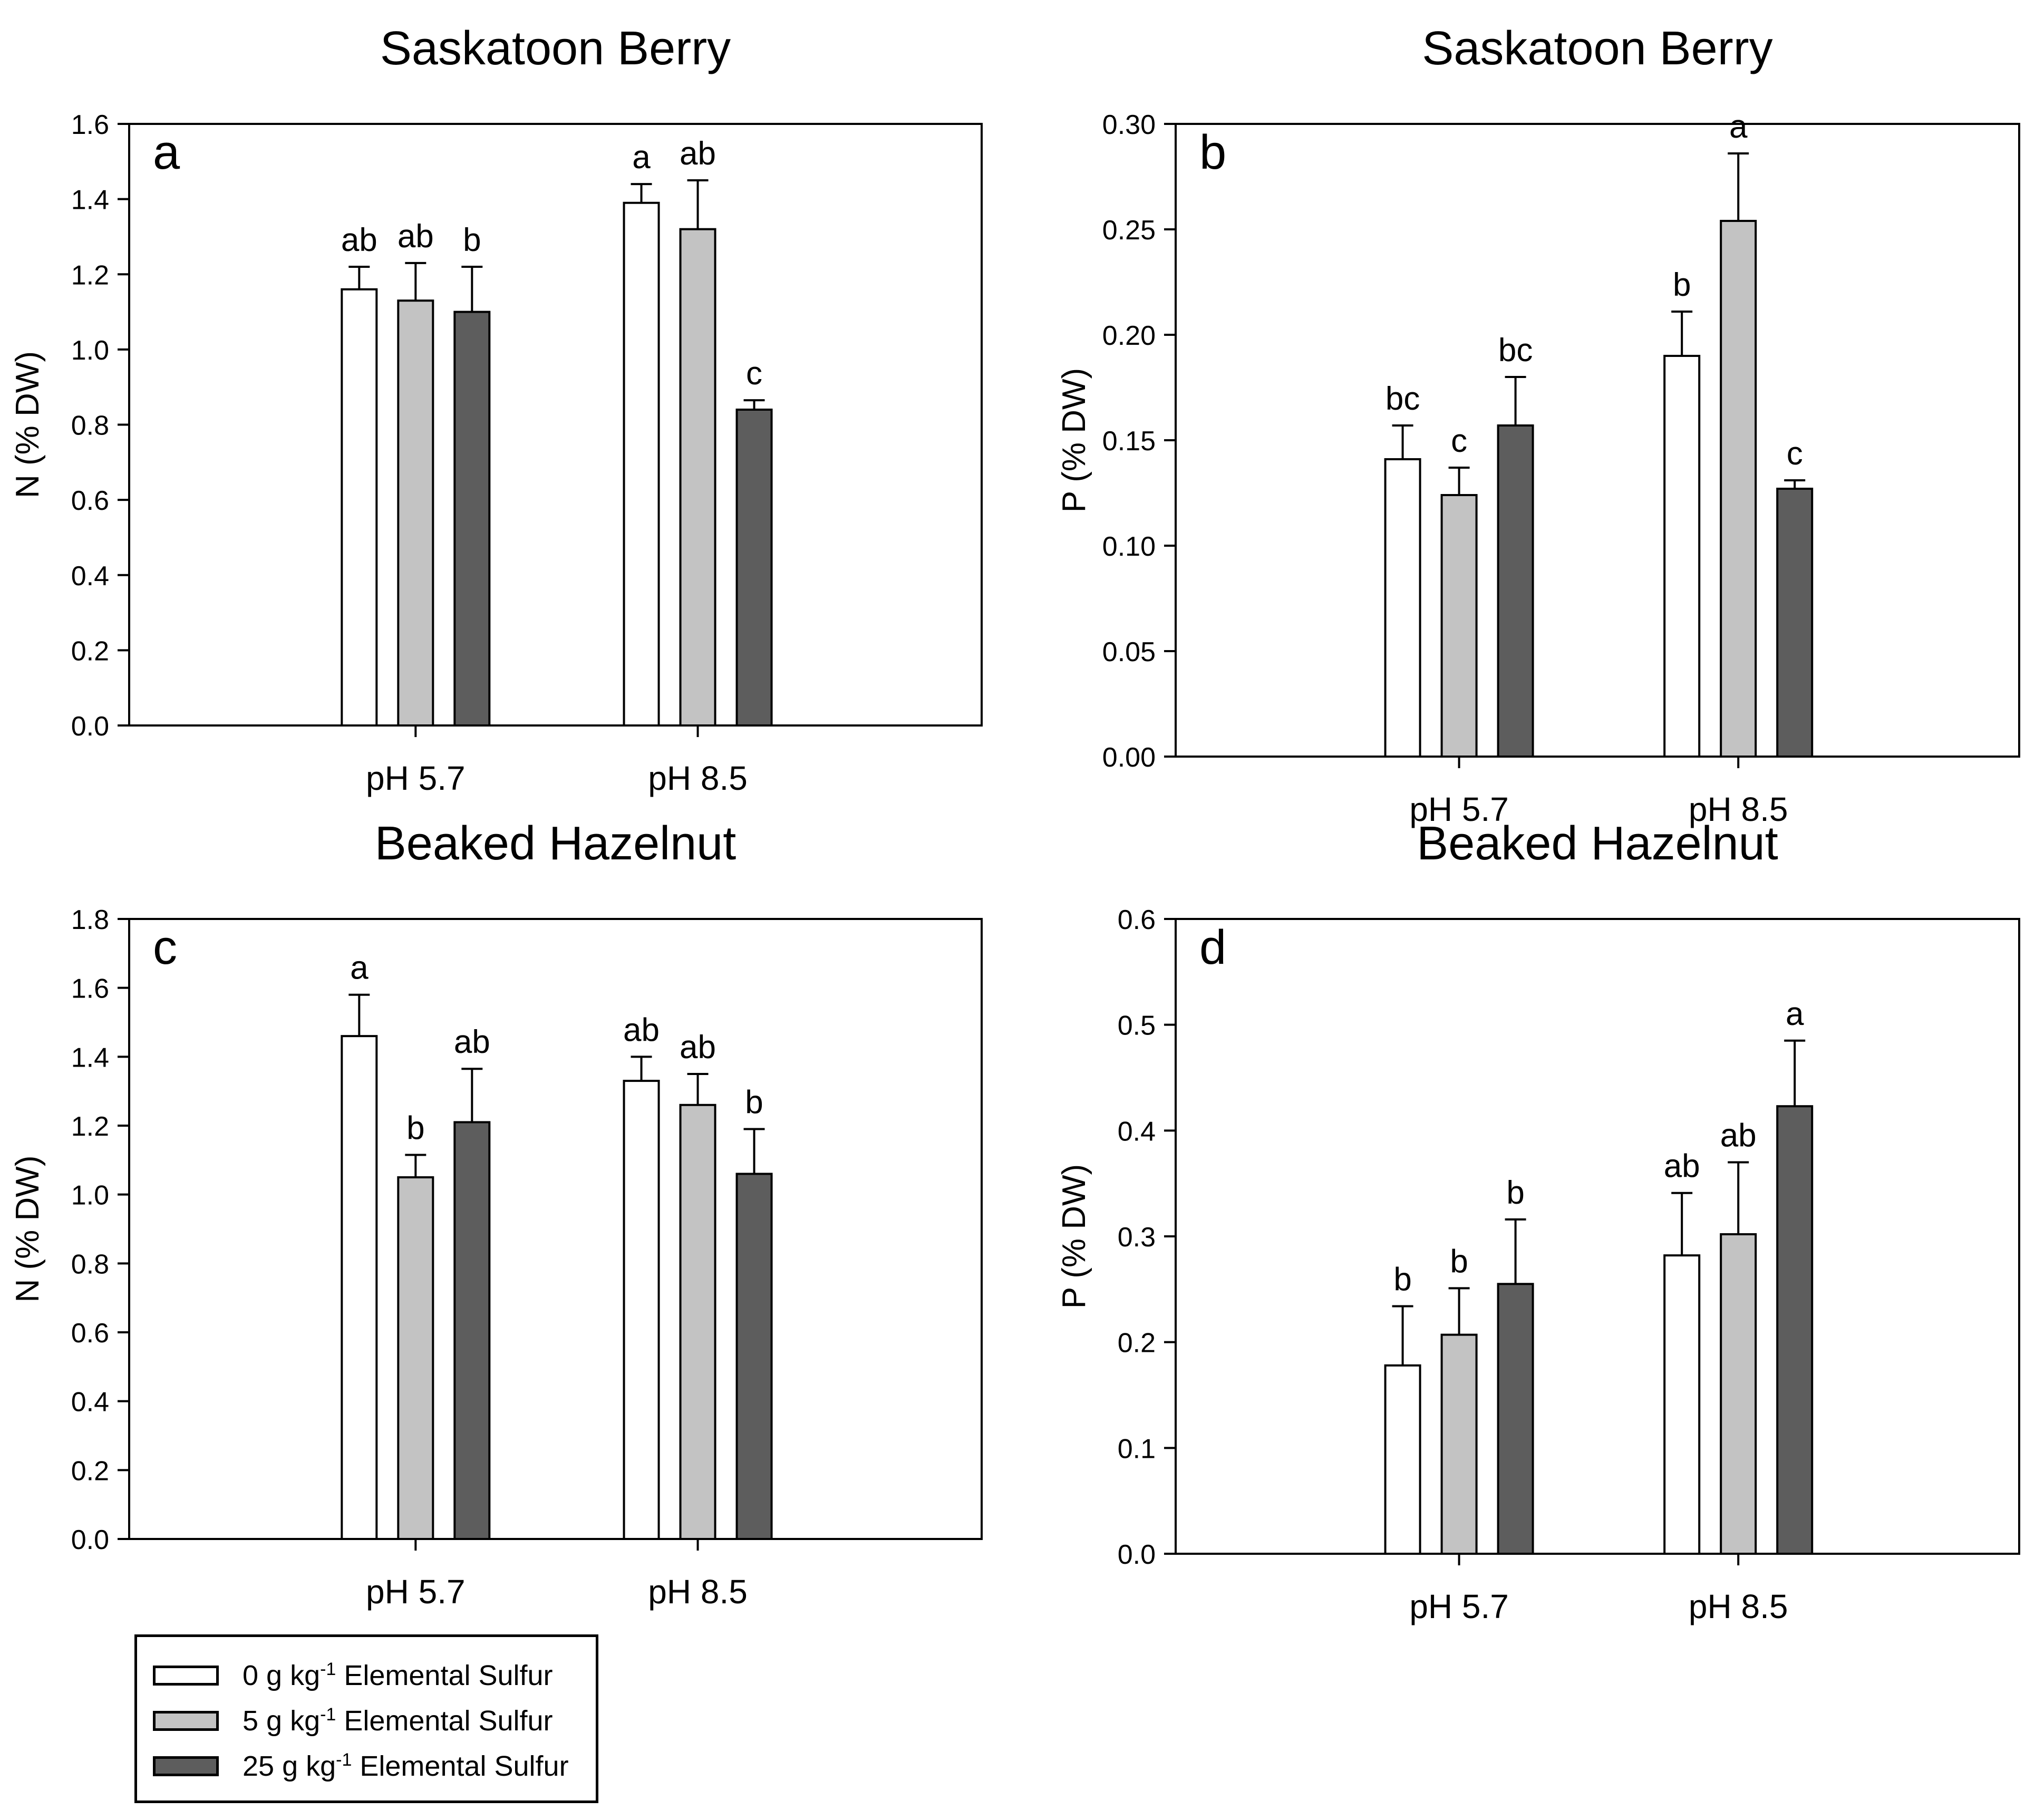  What do you see at coordinates (1129, 757) in the screenshot?
I see `y-tick-label: 0.00` at bounding box center [1129, 757].